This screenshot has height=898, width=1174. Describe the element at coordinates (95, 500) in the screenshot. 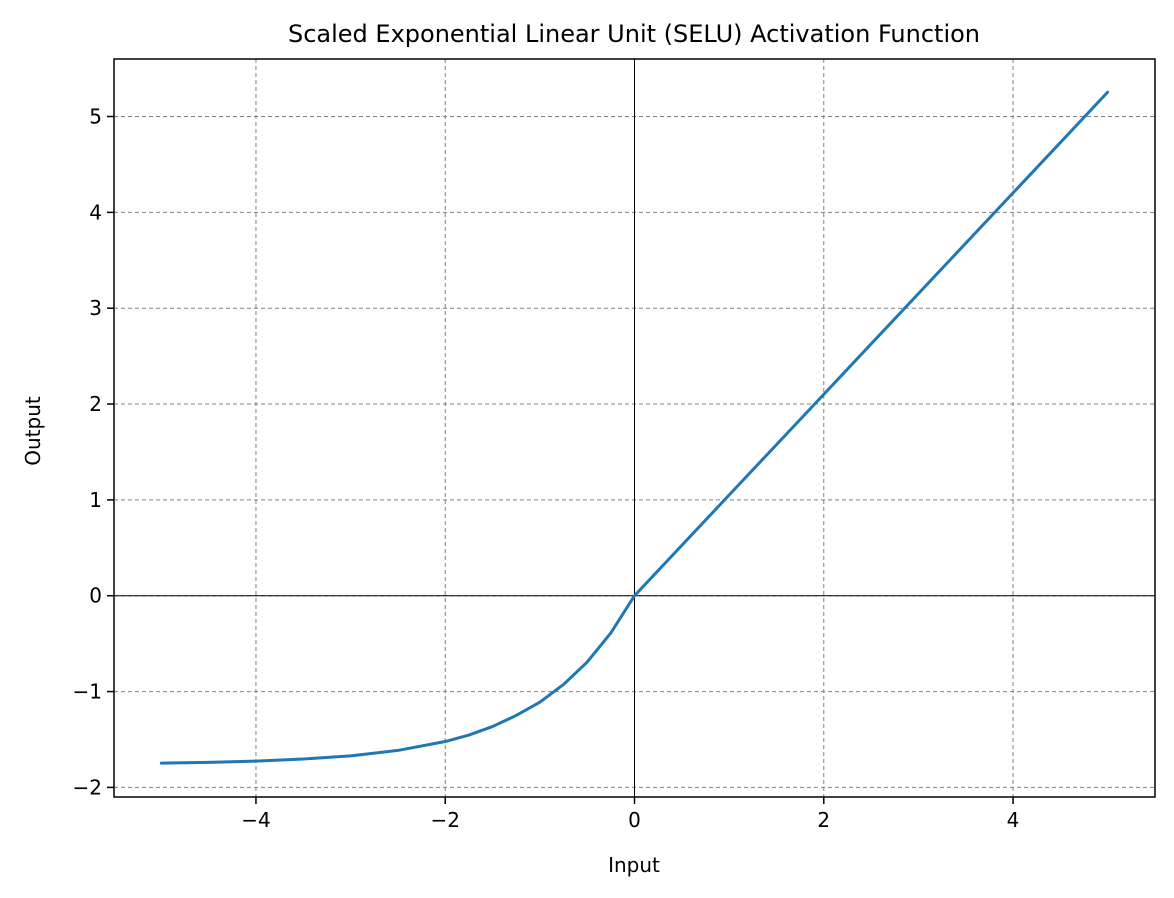

I see `y-tick-label-3: 1` at that location.